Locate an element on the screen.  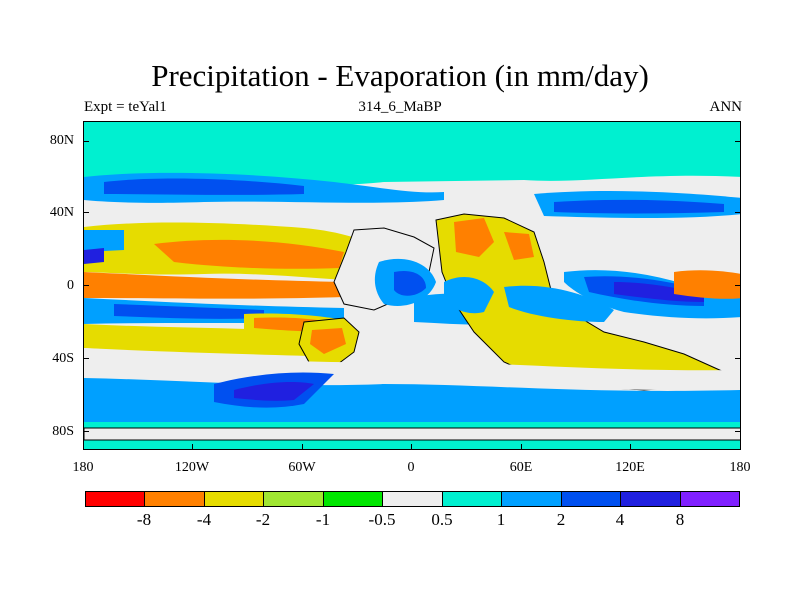
color-legend-bar is located at coordinates (412, 499).